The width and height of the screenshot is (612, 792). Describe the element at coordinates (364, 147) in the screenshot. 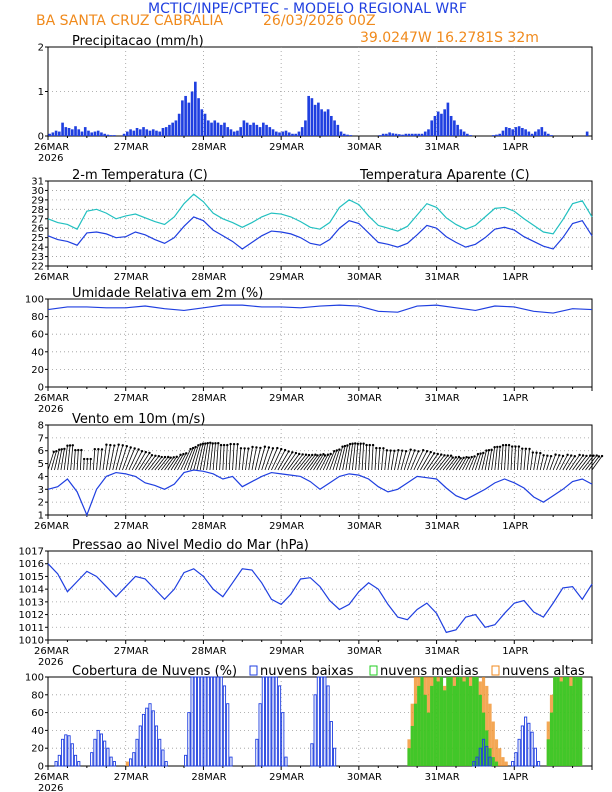

I see `x-date-label: 30MAR` at that location.